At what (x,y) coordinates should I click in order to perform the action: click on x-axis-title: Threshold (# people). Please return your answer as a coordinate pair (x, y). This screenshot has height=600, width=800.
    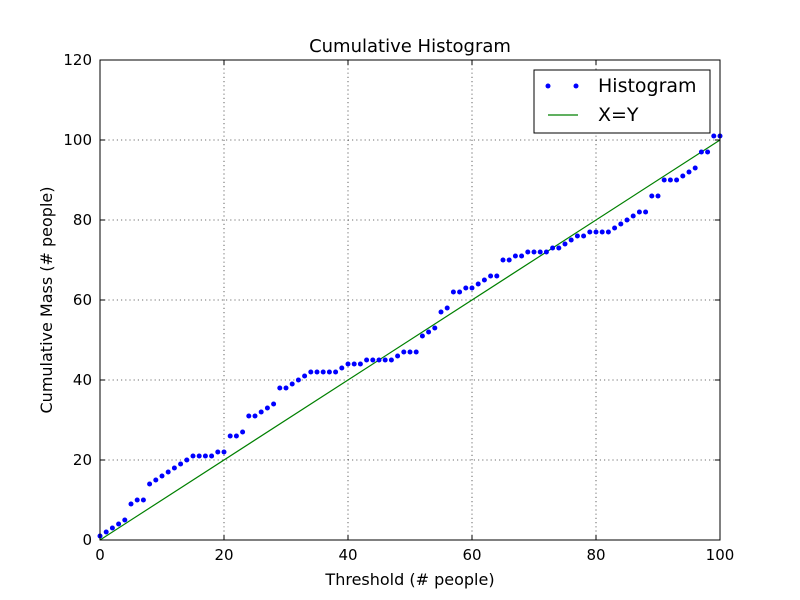
    Looking at the image, I should click on (409, 579).